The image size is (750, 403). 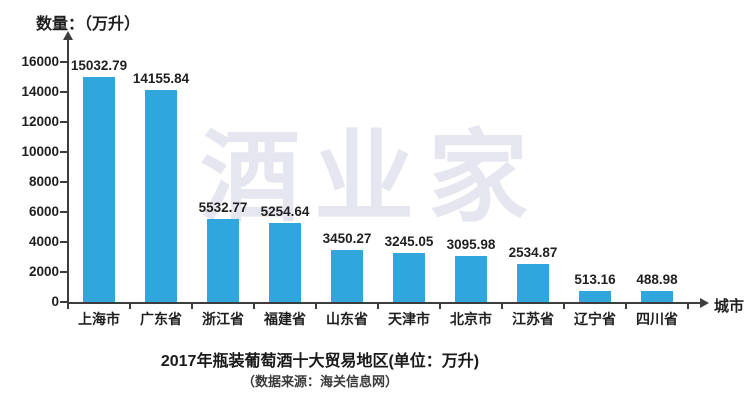 I want to click on x-category-label: 浙江省, so click(x=223, y=319).